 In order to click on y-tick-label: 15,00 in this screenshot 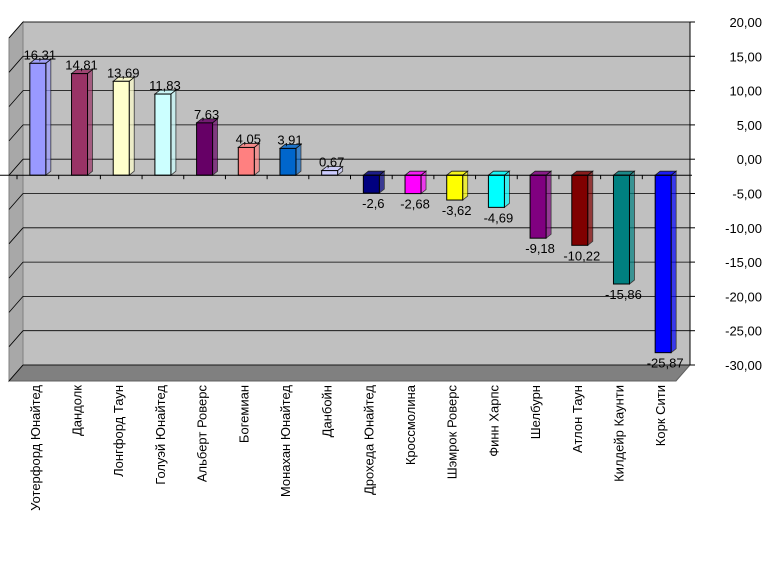, I will do `click(745, 56)`.